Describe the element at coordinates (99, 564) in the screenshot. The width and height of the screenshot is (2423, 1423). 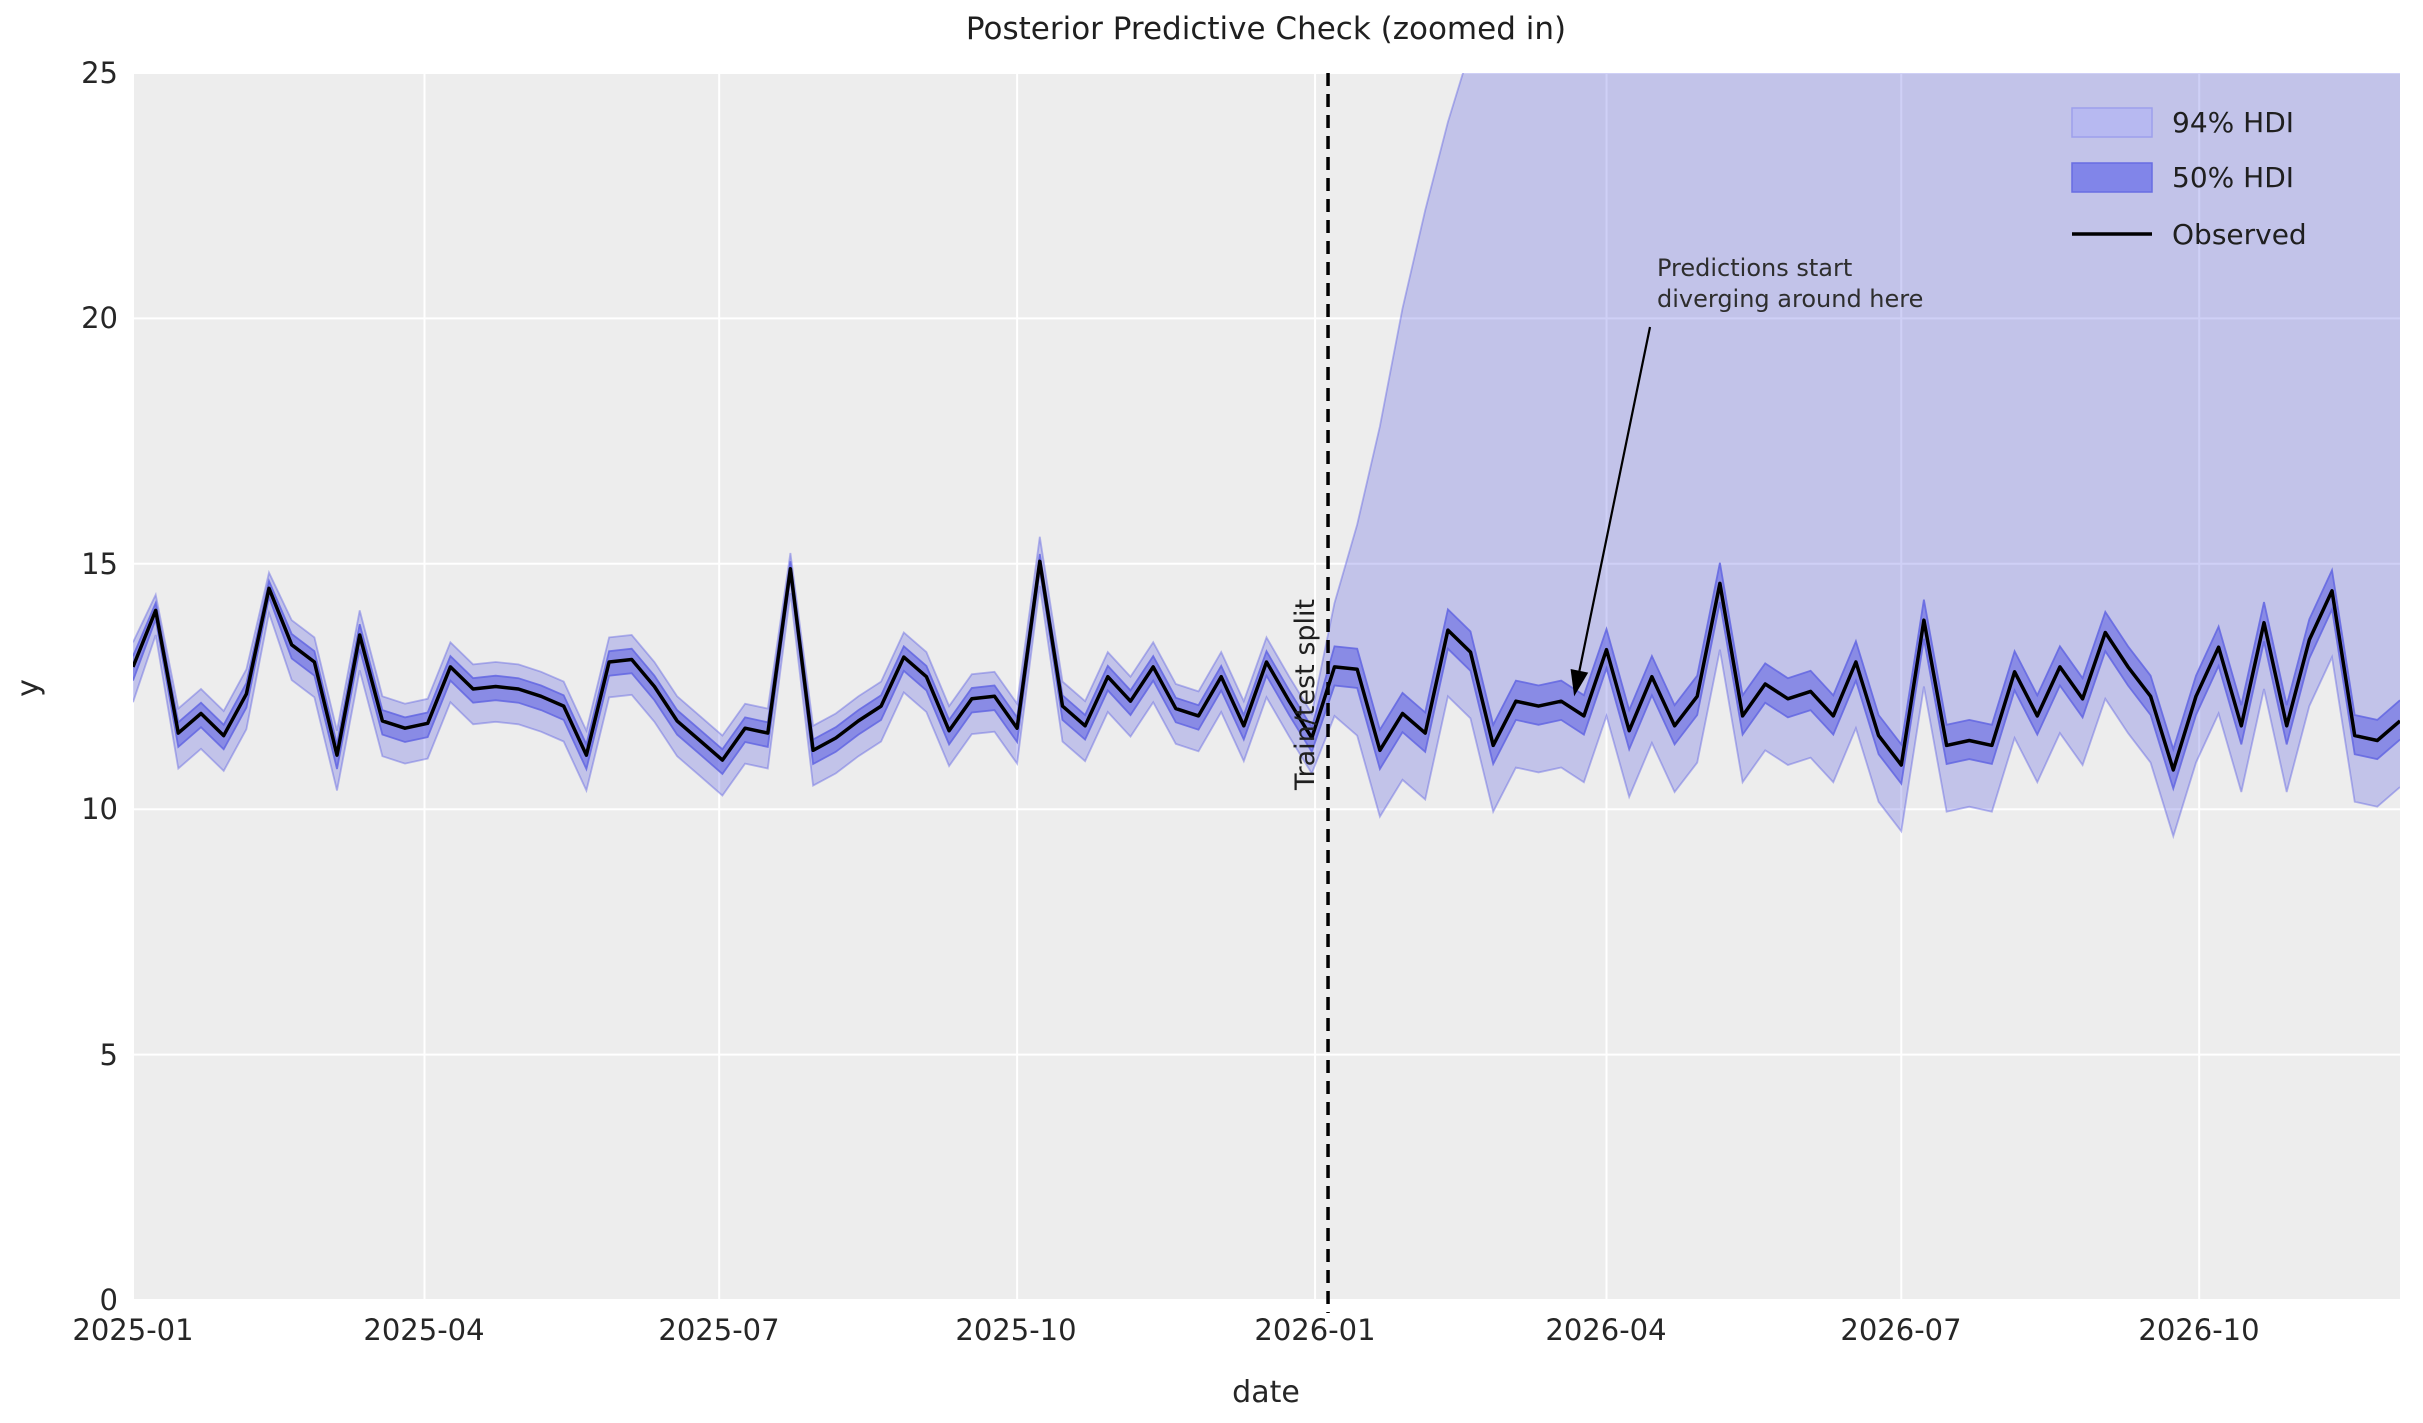
I see `y-tick-label: 15` at that location.